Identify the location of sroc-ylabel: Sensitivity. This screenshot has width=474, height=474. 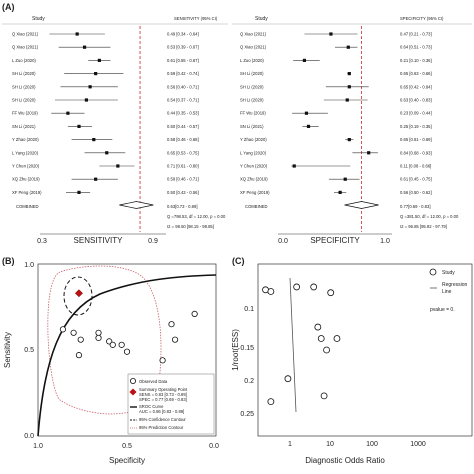
(7, 350).